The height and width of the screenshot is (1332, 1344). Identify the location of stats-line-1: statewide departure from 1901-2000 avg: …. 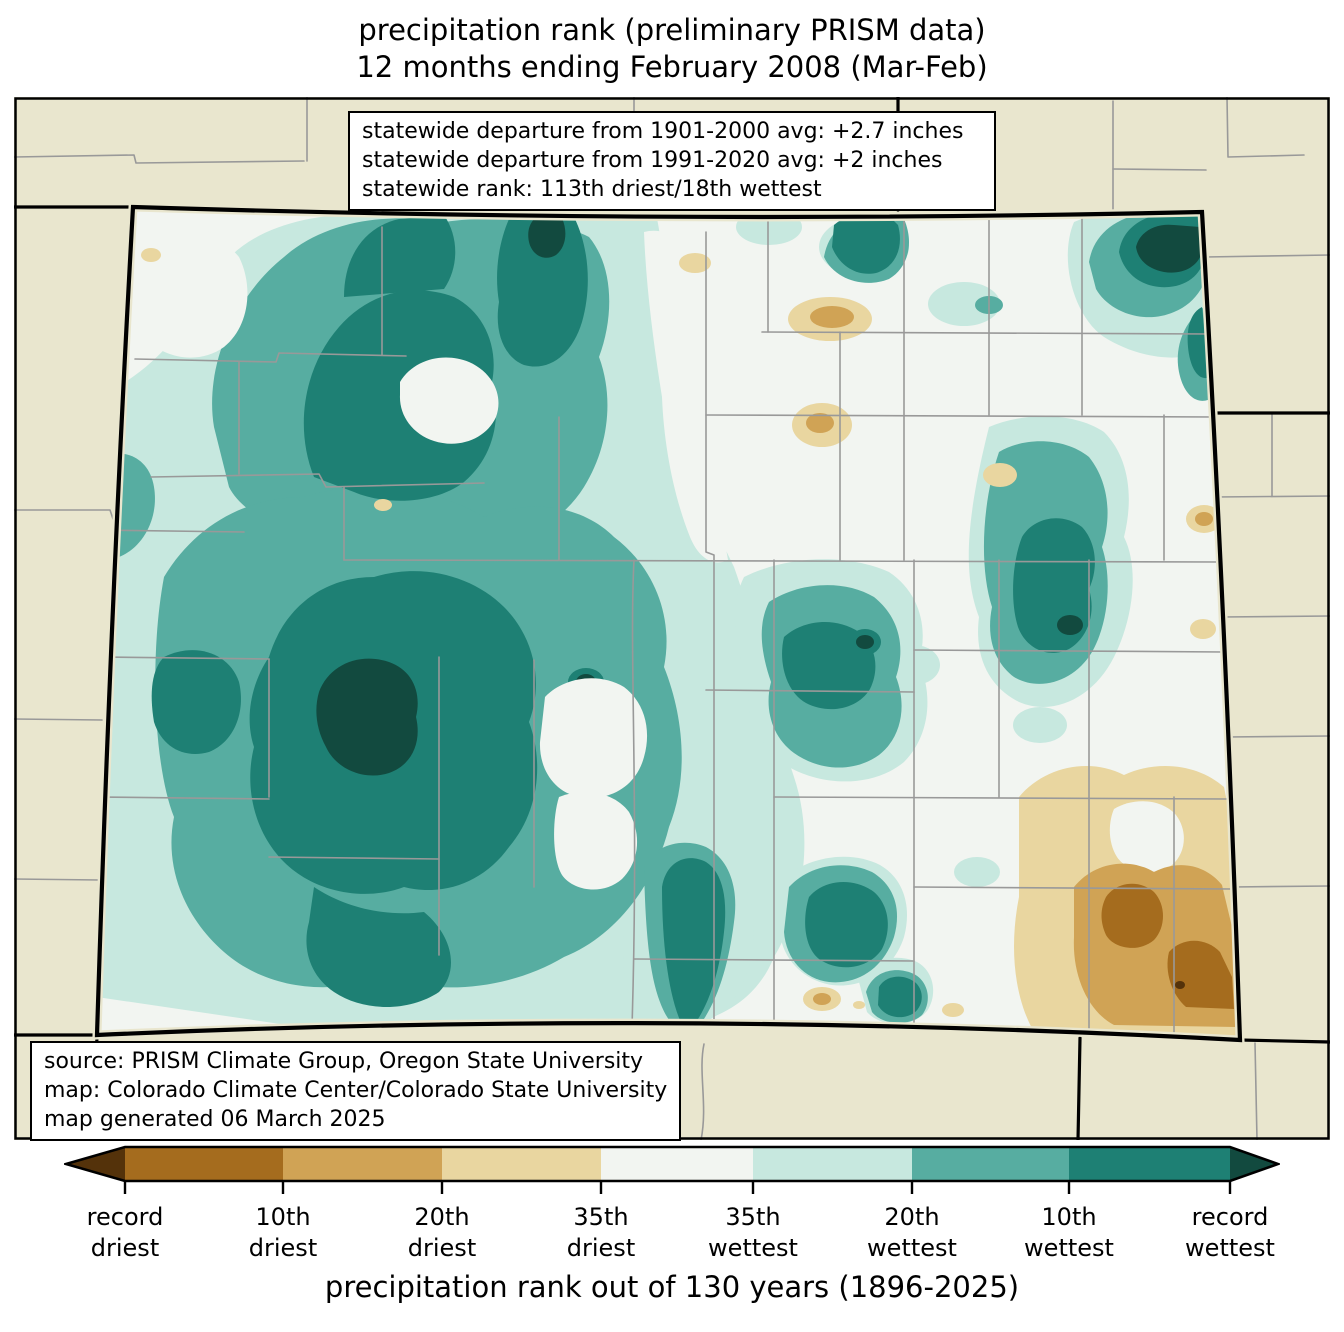
(663, 131).